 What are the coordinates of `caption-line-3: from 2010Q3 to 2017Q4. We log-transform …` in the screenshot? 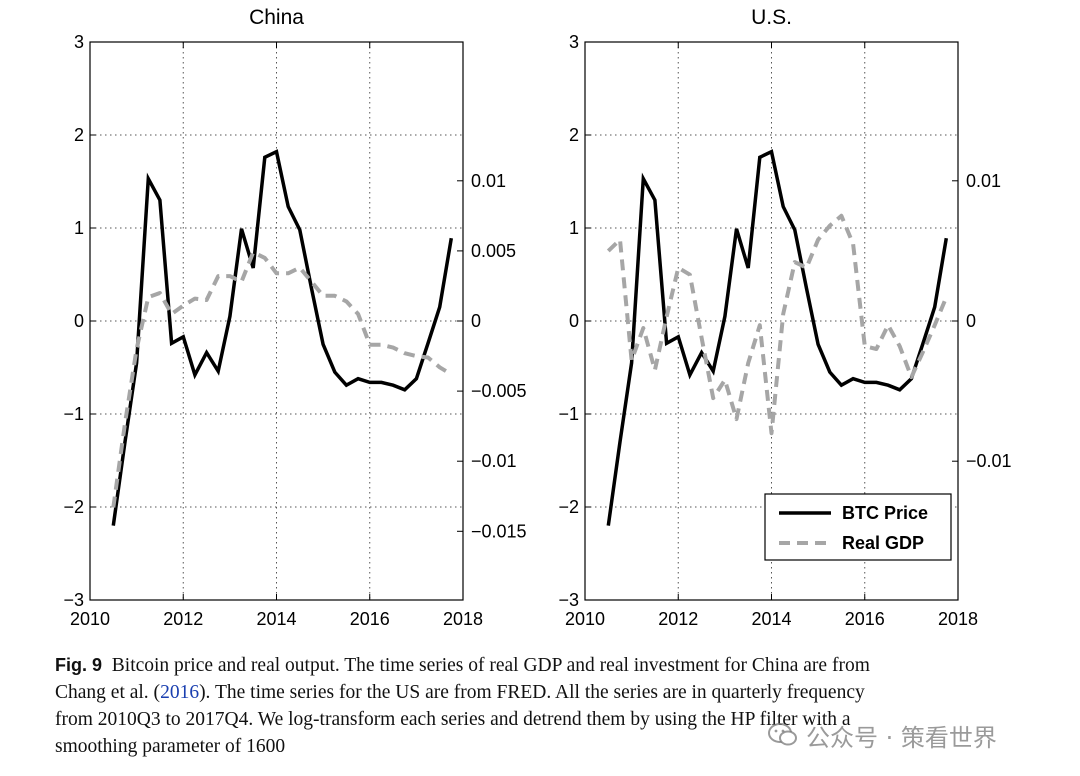 It's located at (453, 719).